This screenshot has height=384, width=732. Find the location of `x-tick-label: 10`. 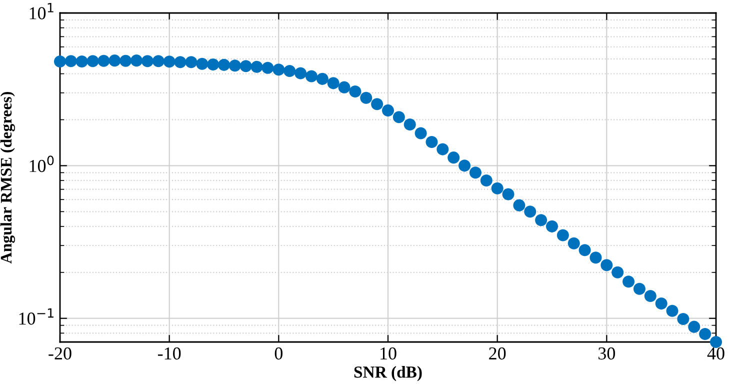

x-tick-label: 10 is located at coordinates (388, 353).